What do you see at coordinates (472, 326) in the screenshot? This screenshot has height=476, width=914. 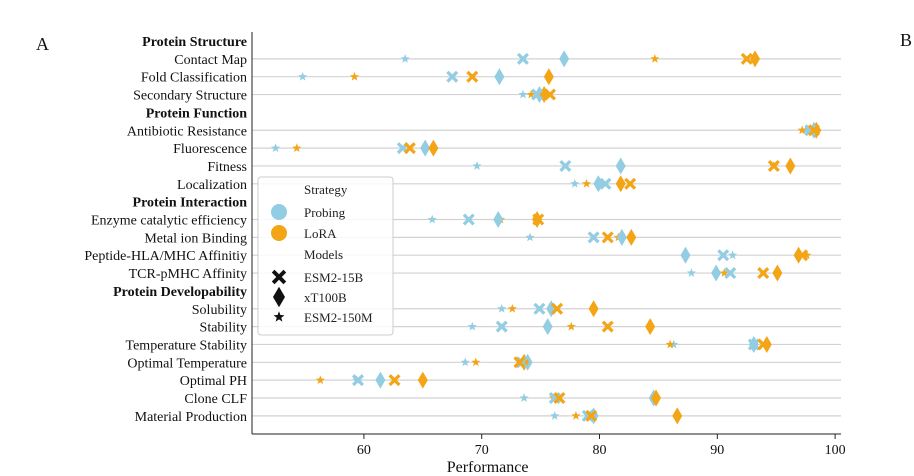 I see `point-stability-probing-esm2-150m` at bounding box center [472, 326].